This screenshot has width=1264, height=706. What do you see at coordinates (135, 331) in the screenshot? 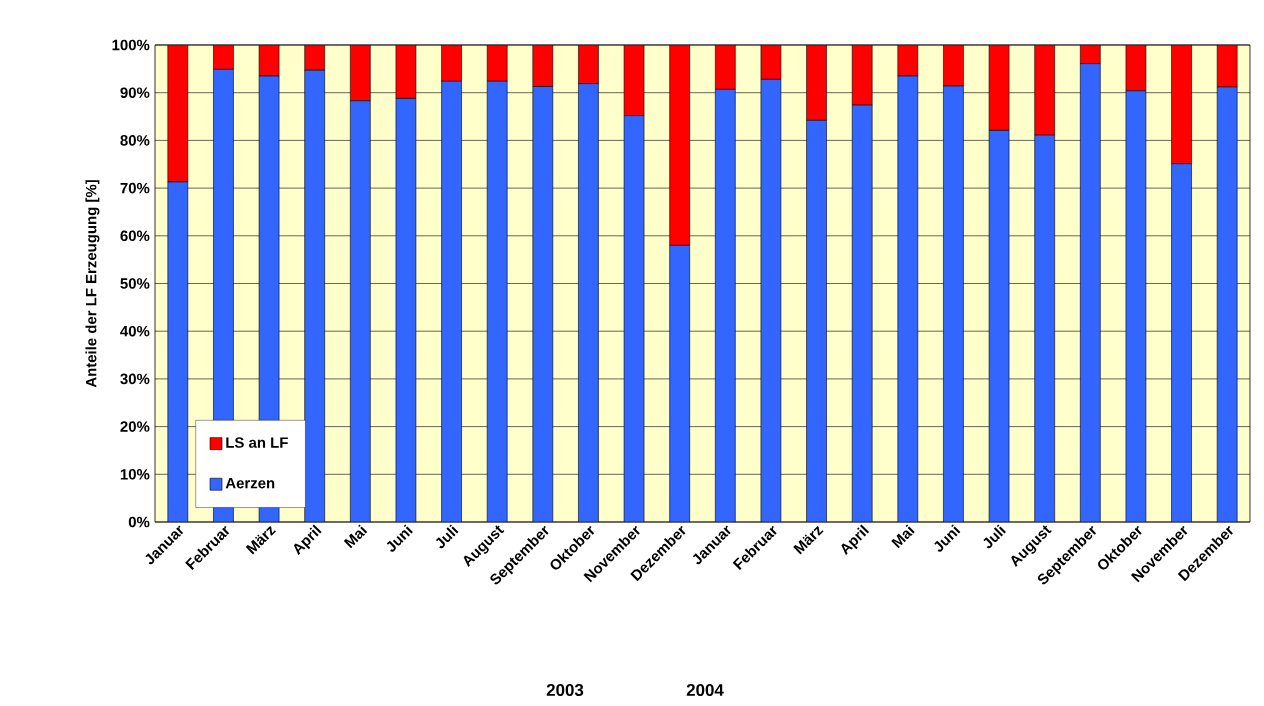
I see `y-tick-label: 40%` at bounding box center [135, 331].